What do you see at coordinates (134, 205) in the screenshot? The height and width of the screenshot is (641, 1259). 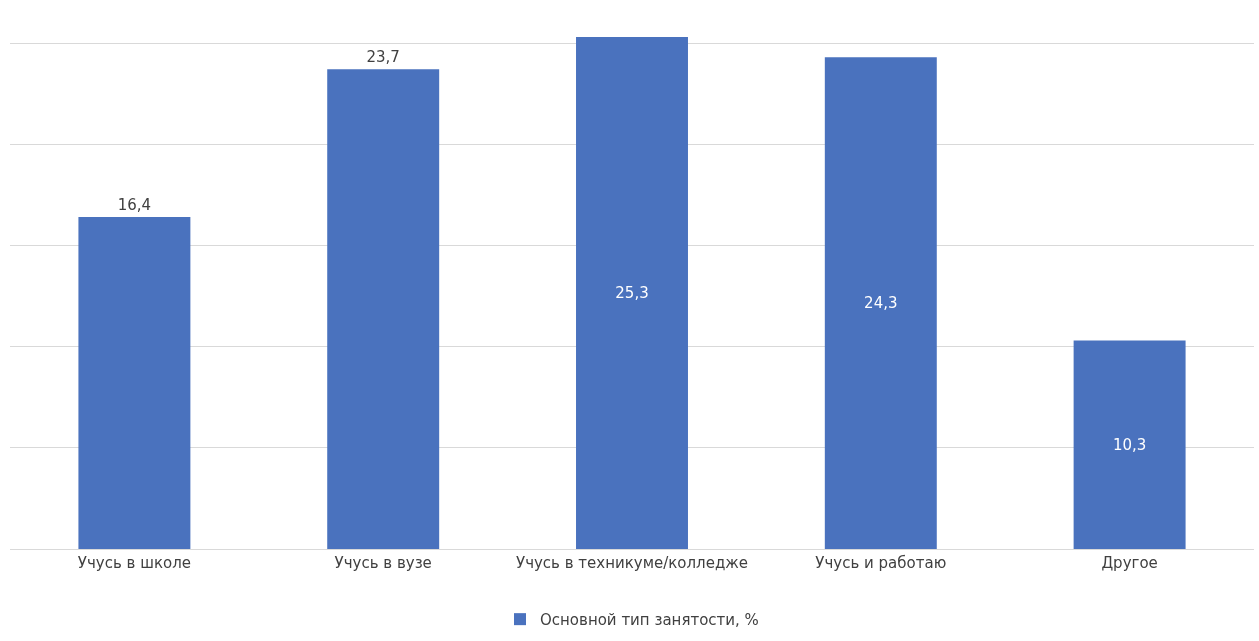 I see `data-label: 16,4` at bounding box center [134, 205].